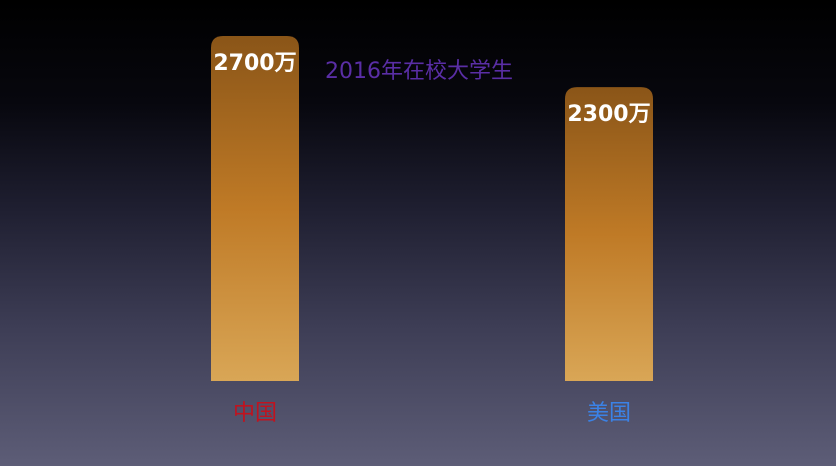  Describe the element at coordinates (255, 413) in the screenshot. I see `category-label-0: 中国` at that location.